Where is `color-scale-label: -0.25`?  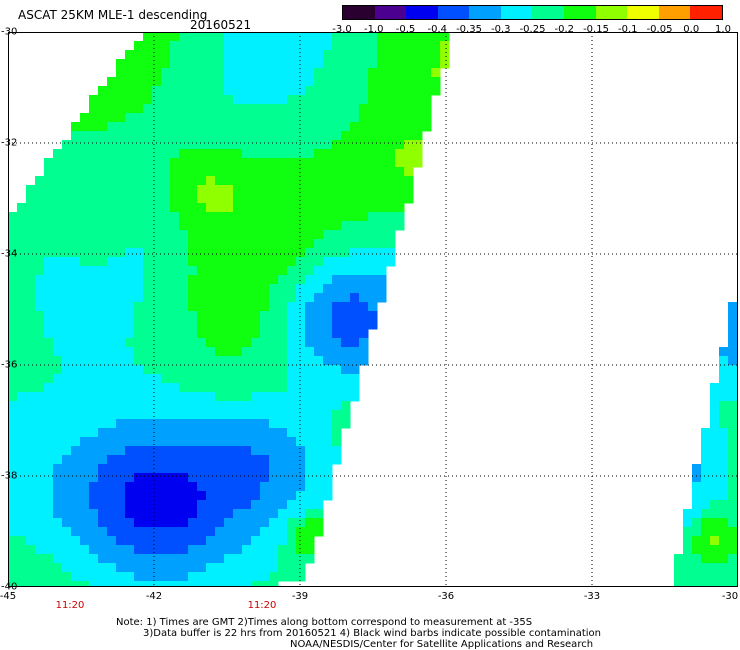 color-scale-label: -0.25 is located at coordinates (532, 29).